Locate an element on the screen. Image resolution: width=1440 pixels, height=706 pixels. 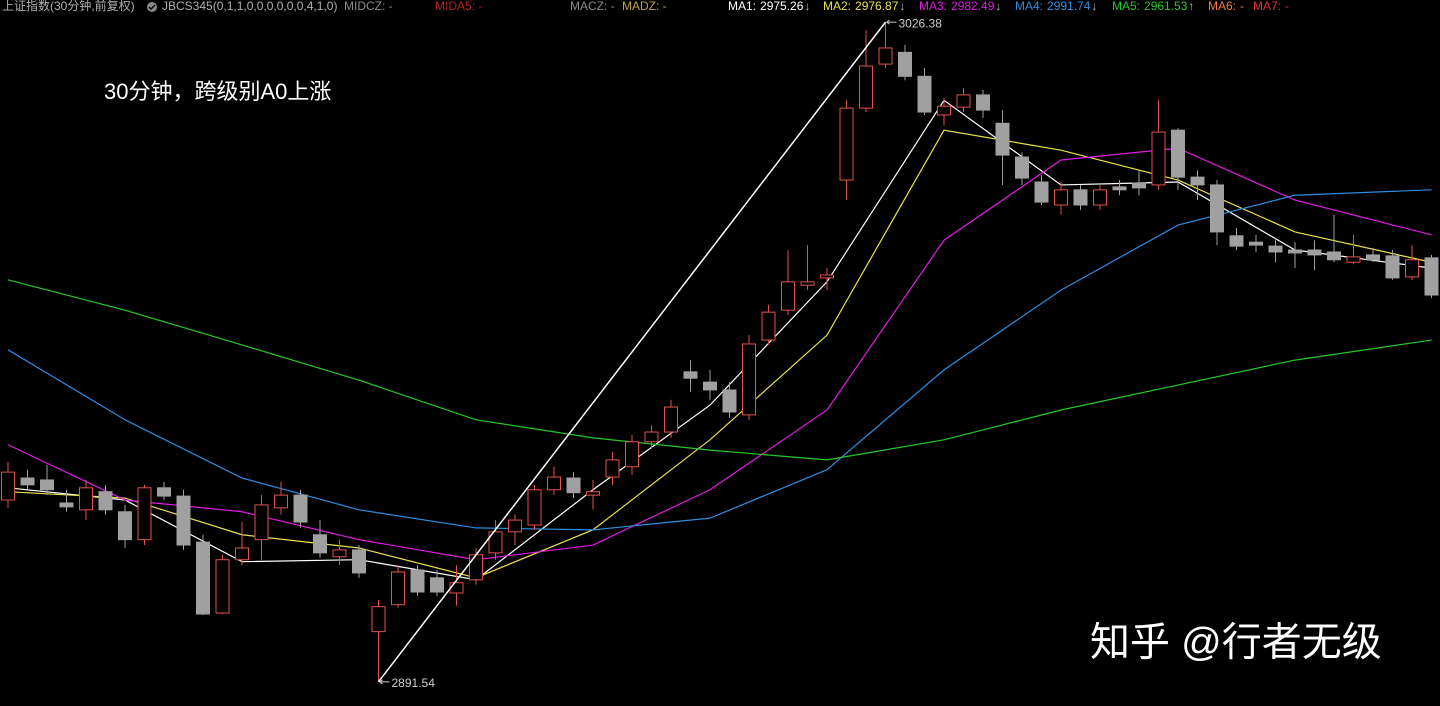
settings-icon is located at coordinates (152, 7).